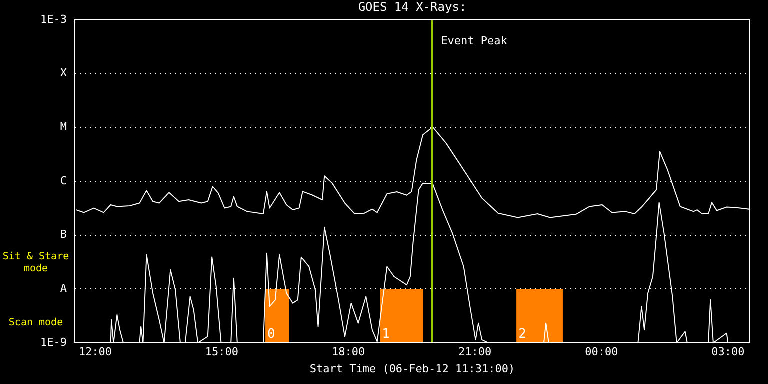 The width and height of the screenshot is (768, 384). Describe the element at coordinates (64, 73) in the screenshot. I see `y-tick-label: X` at that location.